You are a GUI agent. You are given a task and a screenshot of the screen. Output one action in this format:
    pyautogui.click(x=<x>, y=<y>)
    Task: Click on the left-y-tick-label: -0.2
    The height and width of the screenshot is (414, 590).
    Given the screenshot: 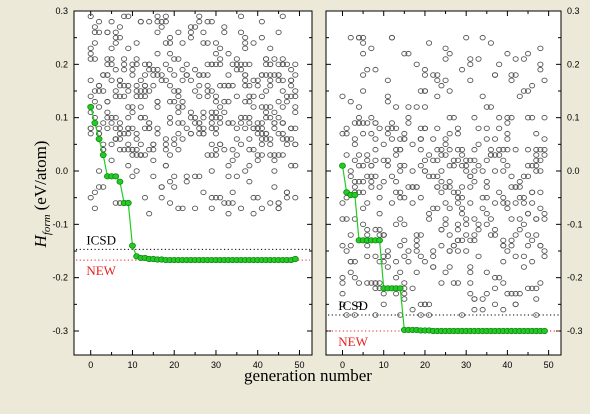 What is the action you would take?
    pyautogui.click(x=60, y=278)
    